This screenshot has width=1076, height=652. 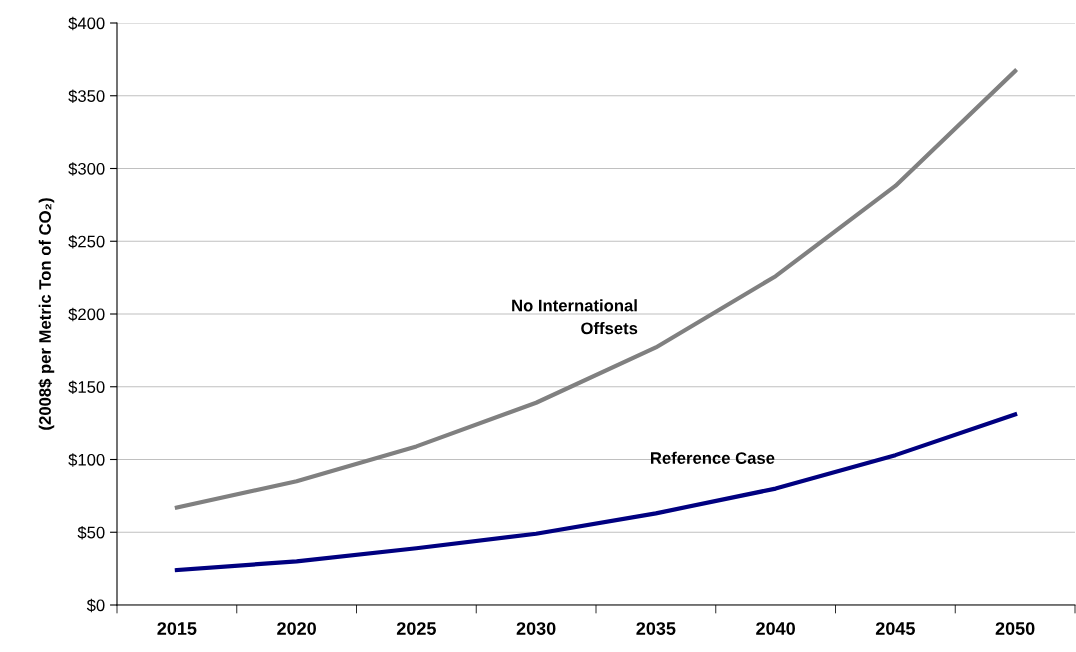 What do you see at coordinates (575, 317) in the screenshot?
I see `series-label: No International Offsets` at bounding box center [575, 317].